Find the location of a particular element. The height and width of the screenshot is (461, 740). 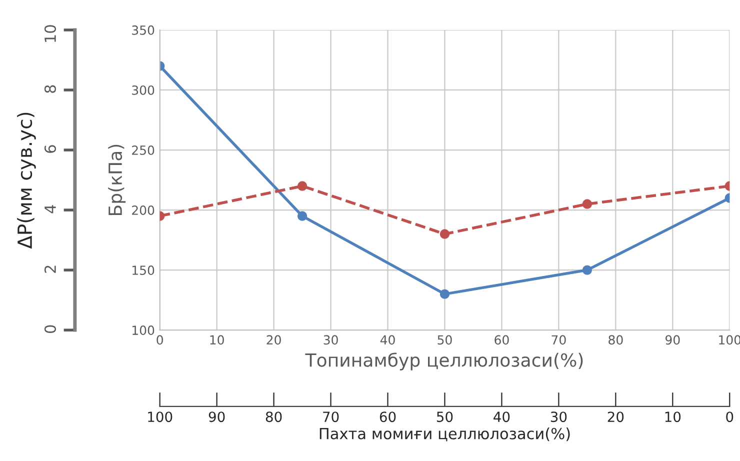

y2-tick-label: 6 is located at coordinates (50, 149).